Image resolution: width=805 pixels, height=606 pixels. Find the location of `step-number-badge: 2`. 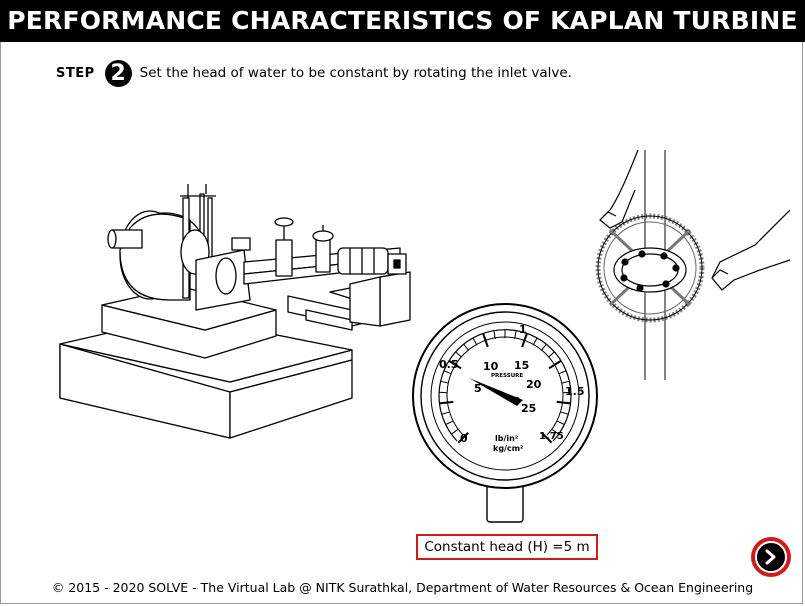

step-number-badge: 2 is located at coordinates (118, 73).